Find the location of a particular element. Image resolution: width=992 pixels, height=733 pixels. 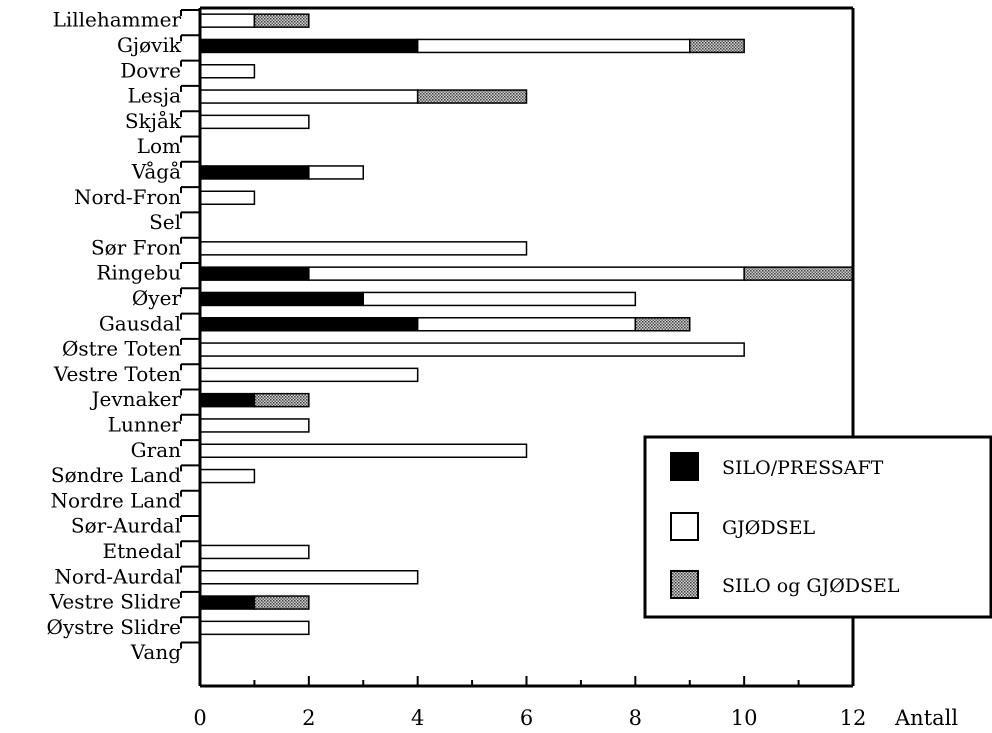

legend-label: GJØDSEL is located at coordinates (768, 528).